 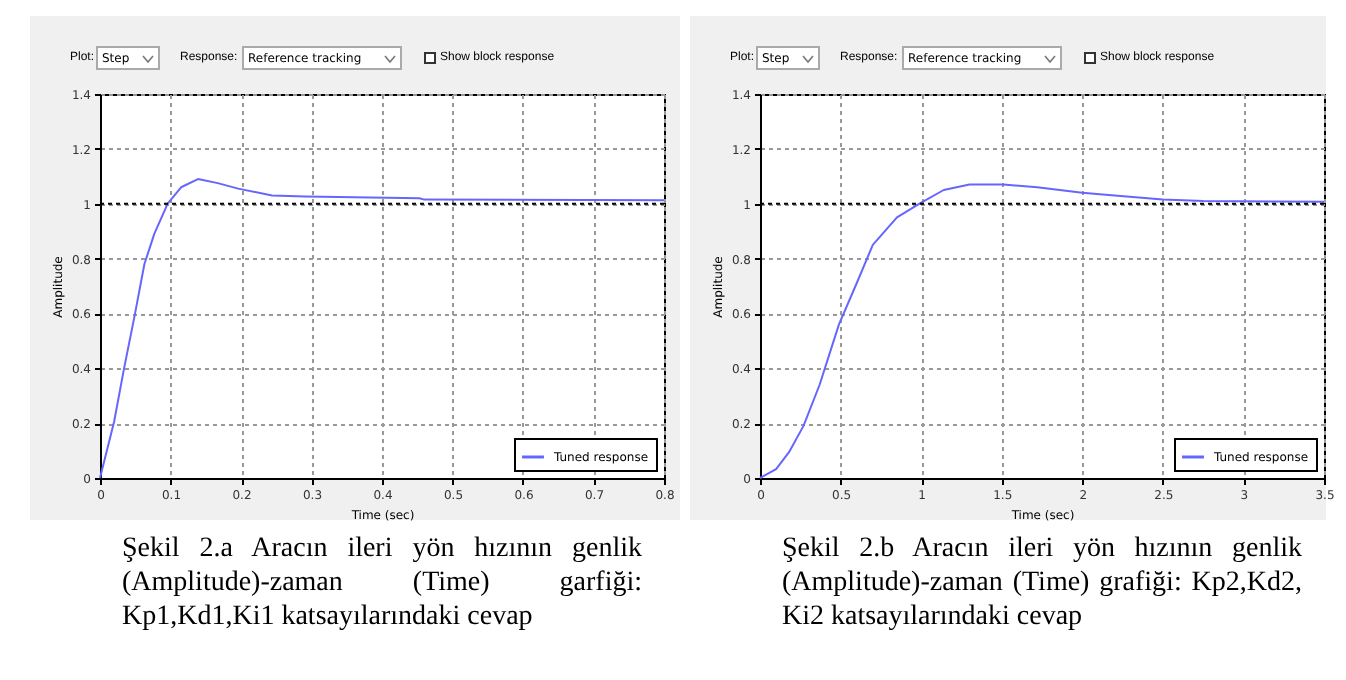 What do you see at coordinates (1042, 583) in the screenshot?
I see `text: Şekil 2.b Aracın ileri yön hızının genlik (Amplitude)-zaman (Time) grafiği: Kp2,Kd2, Ki2 katsayılarındaki cevap` at bounding box center [1042, 583].